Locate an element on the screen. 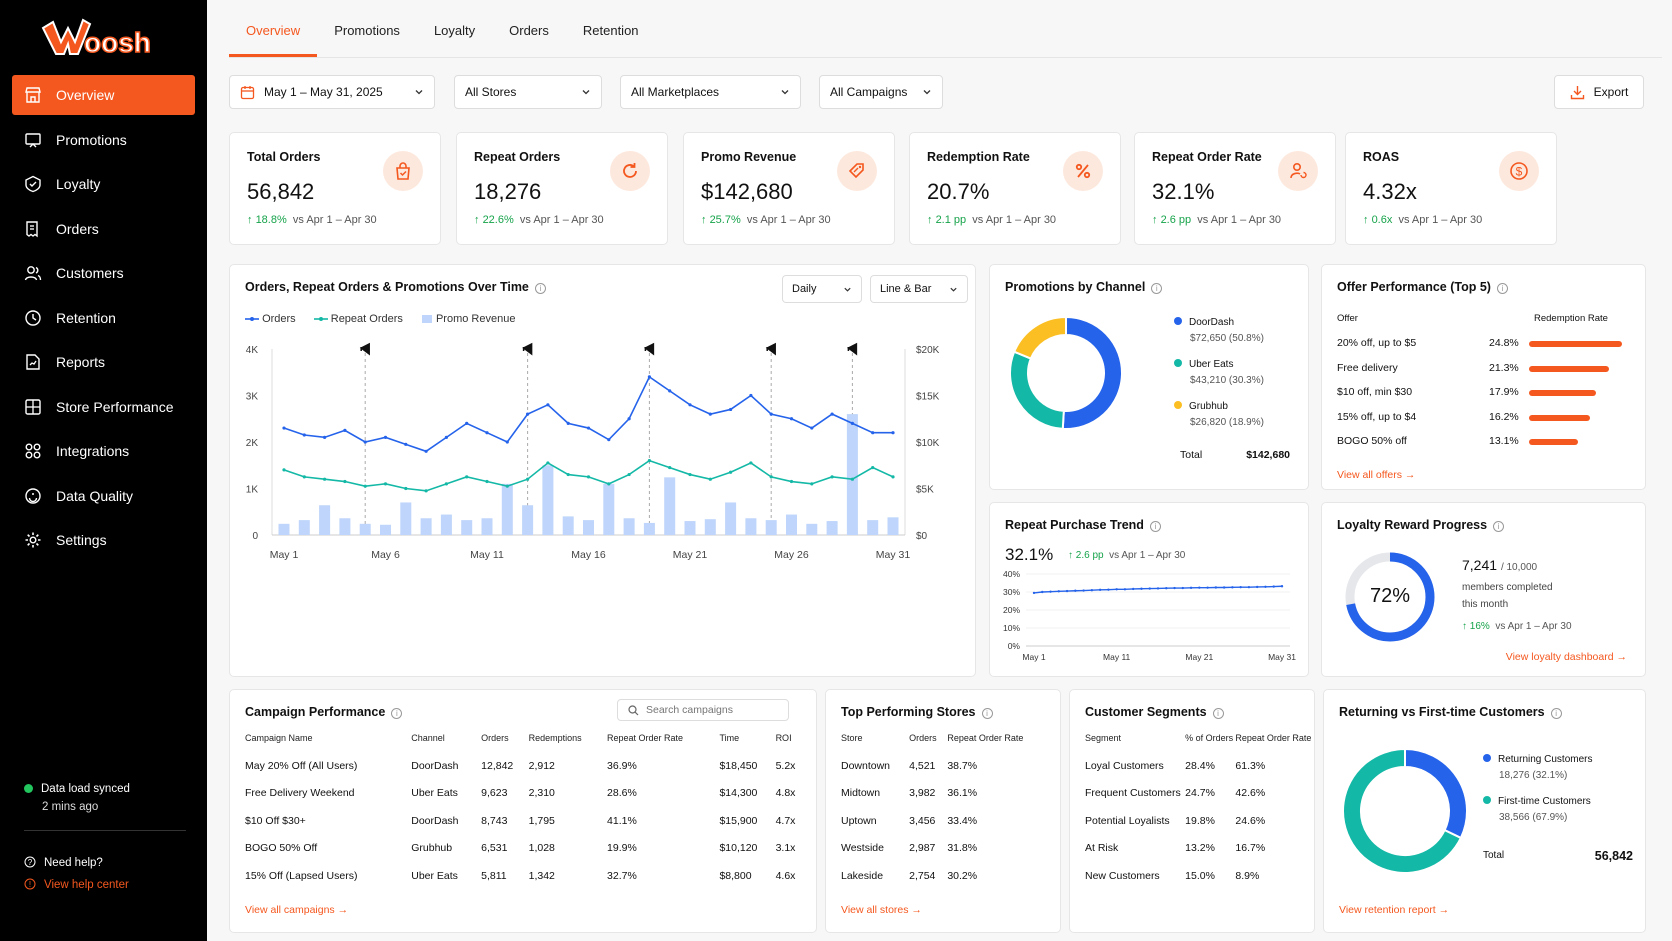 The image size is (1672, 941). sidebar-item-data-quality: Data Quality is located at coordinates (103, 496).